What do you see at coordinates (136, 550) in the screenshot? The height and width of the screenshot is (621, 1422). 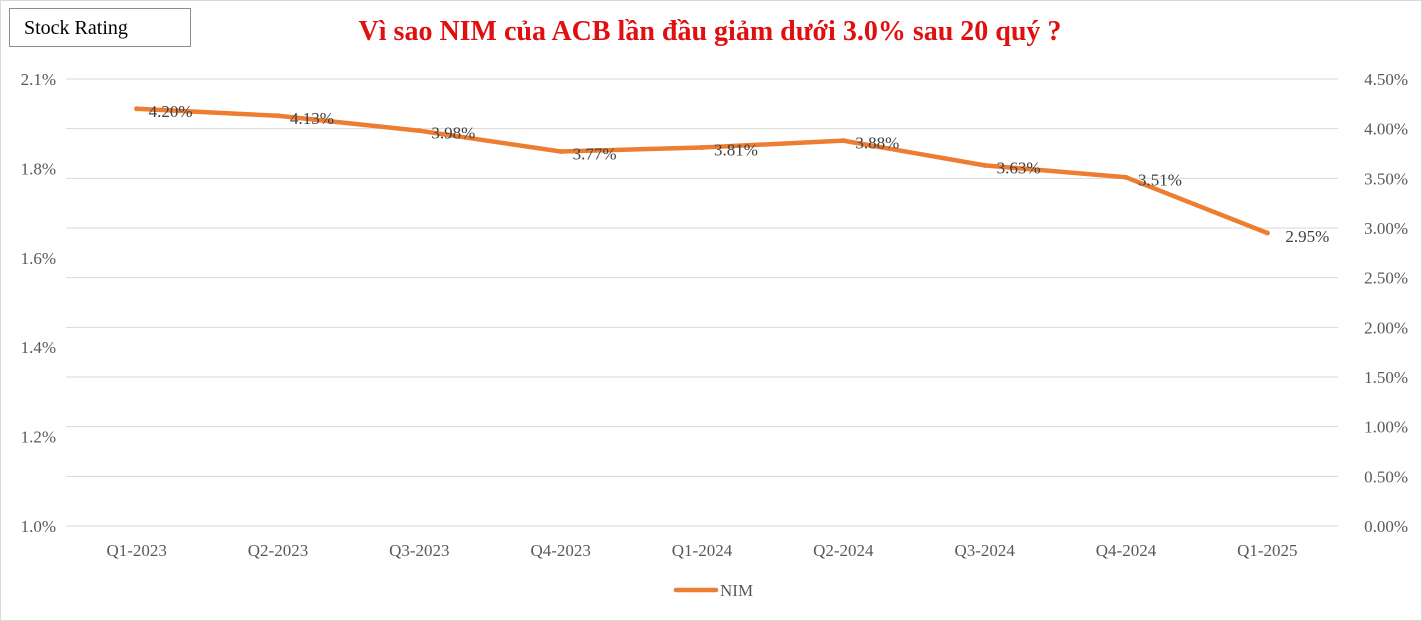 I see `x-tick-label: Q1-2023` at bounding box center [136, 550].